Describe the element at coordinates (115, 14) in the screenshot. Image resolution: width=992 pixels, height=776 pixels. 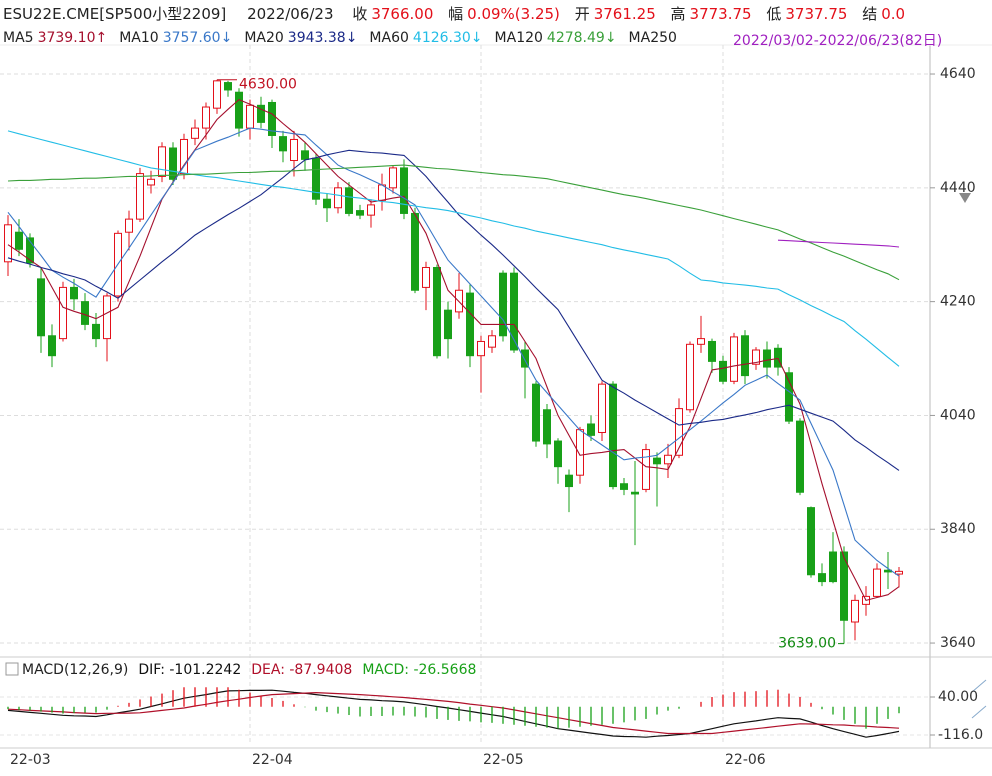
I see `symbol: ESU22E.CME[SP500小型2209]` at that location.